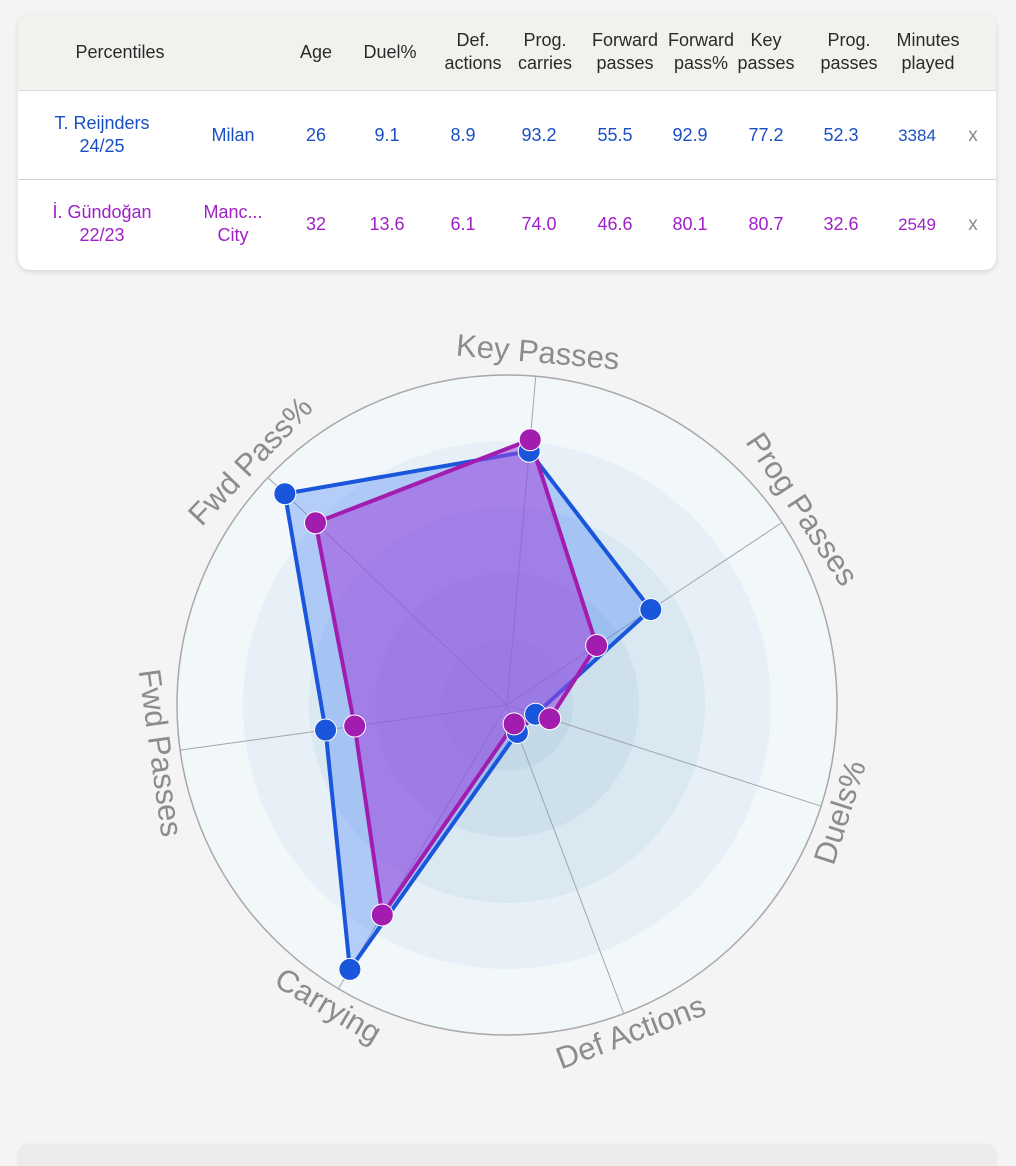 The width and height of the screenshot is (1016, 1166). What do you see at coordinates (928, 51) in the screenshot?
I see `header-minutes-played: Minutes played` at bounding box center [928, 51].